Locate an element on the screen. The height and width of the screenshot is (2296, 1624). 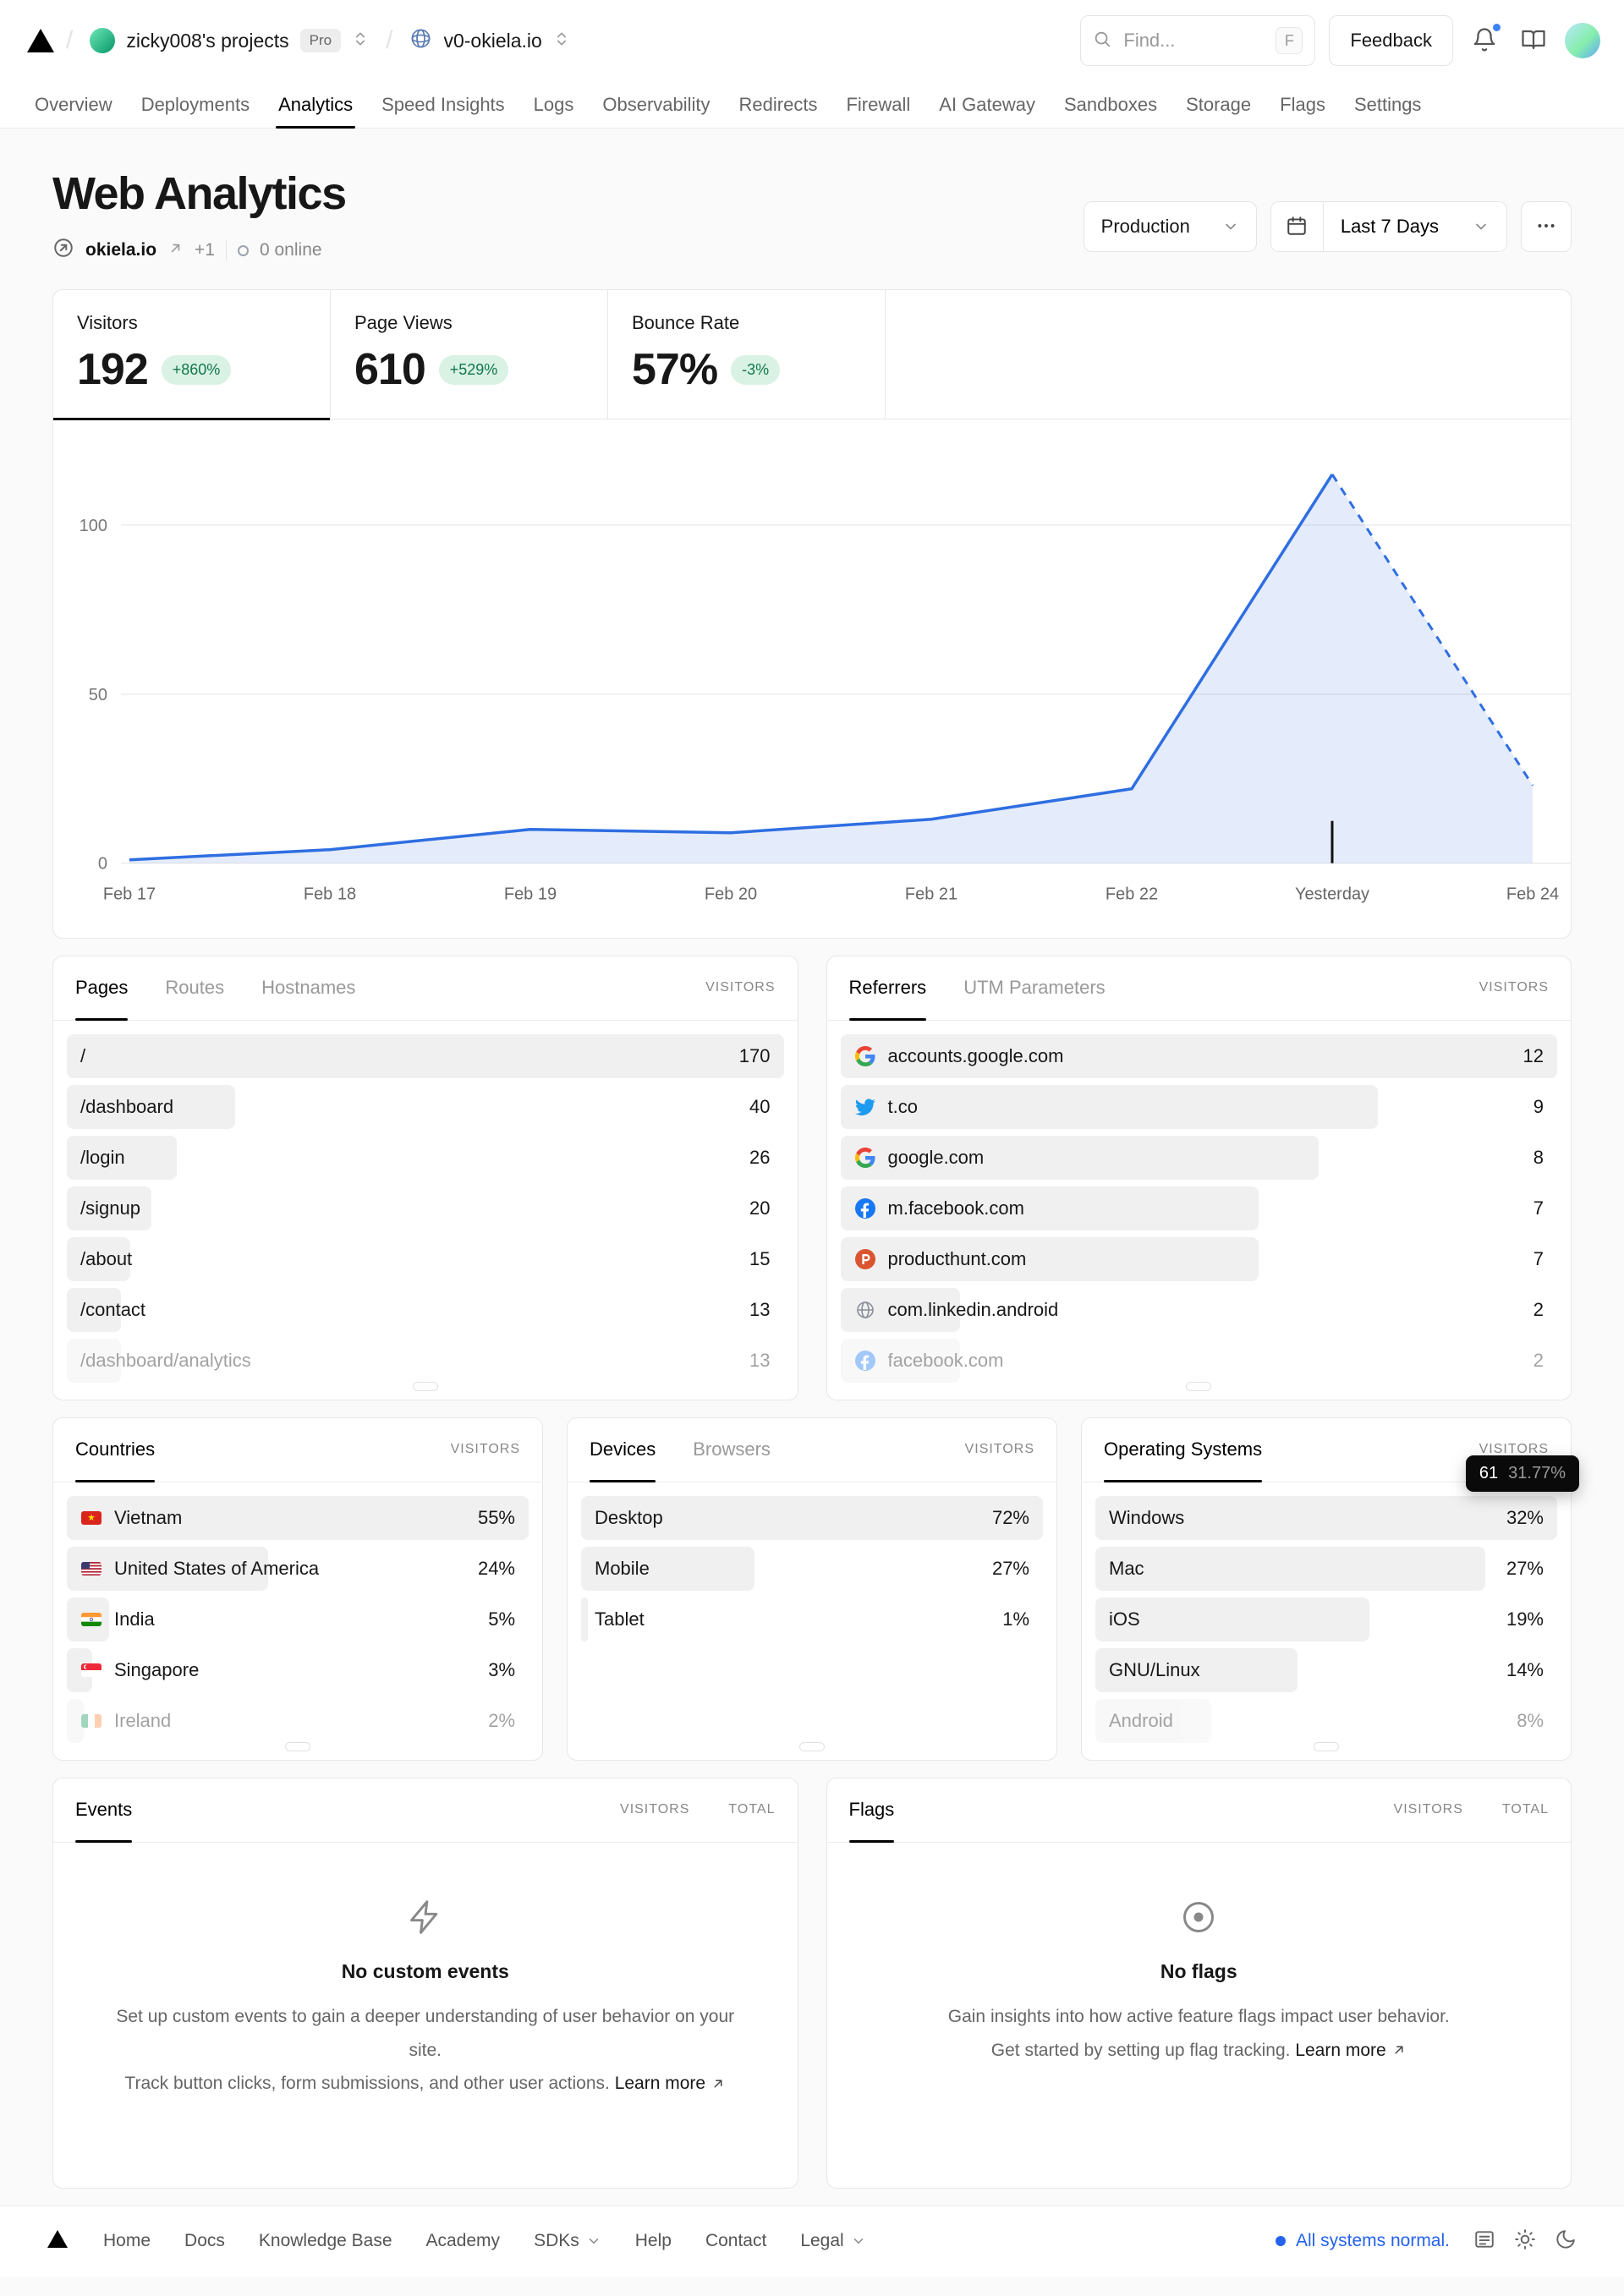
calendar-button is located at coordinates (1297, 226).